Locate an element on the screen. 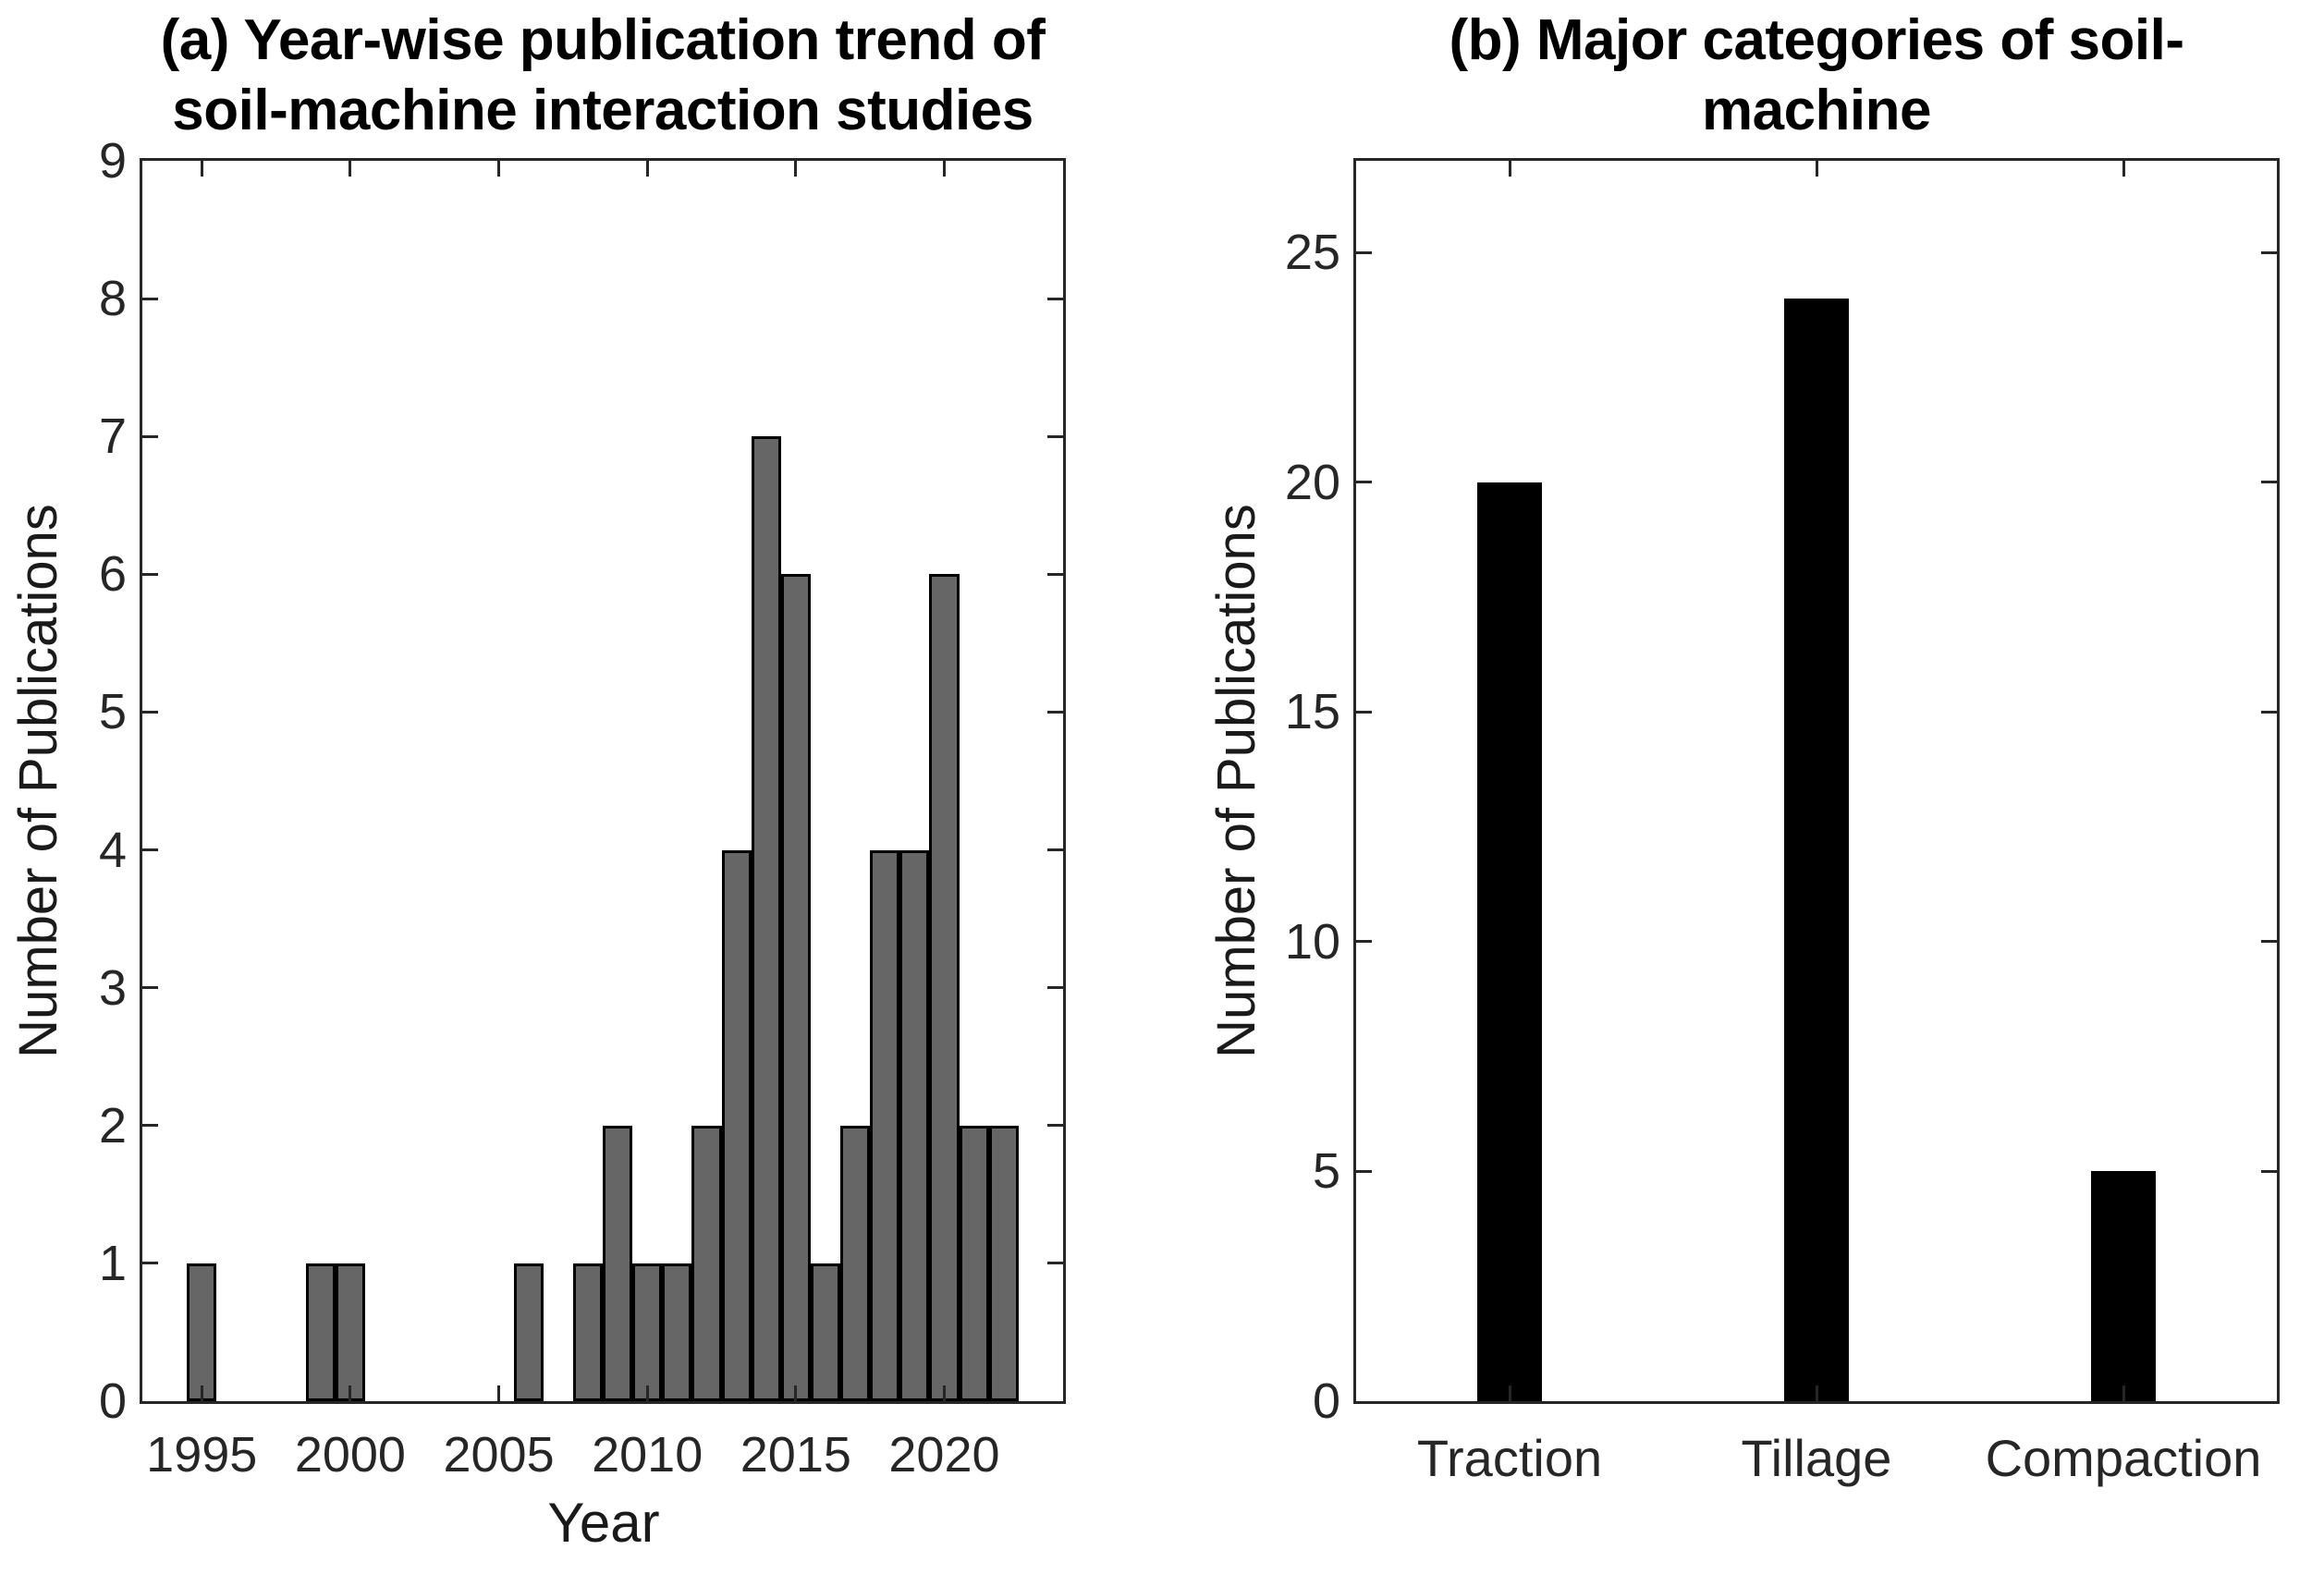 This screenshot has height=1574, width=2324. x-tick-label: 2020 is located at coordinates (944, 1454).